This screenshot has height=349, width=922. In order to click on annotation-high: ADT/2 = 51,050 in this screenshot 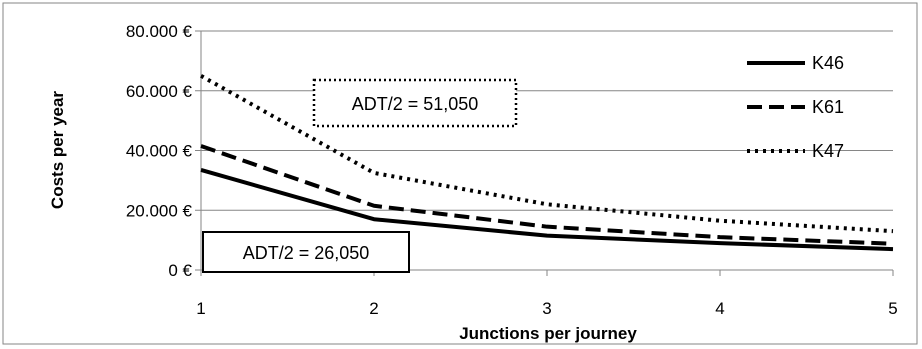, I will do `click(415, 103)`.